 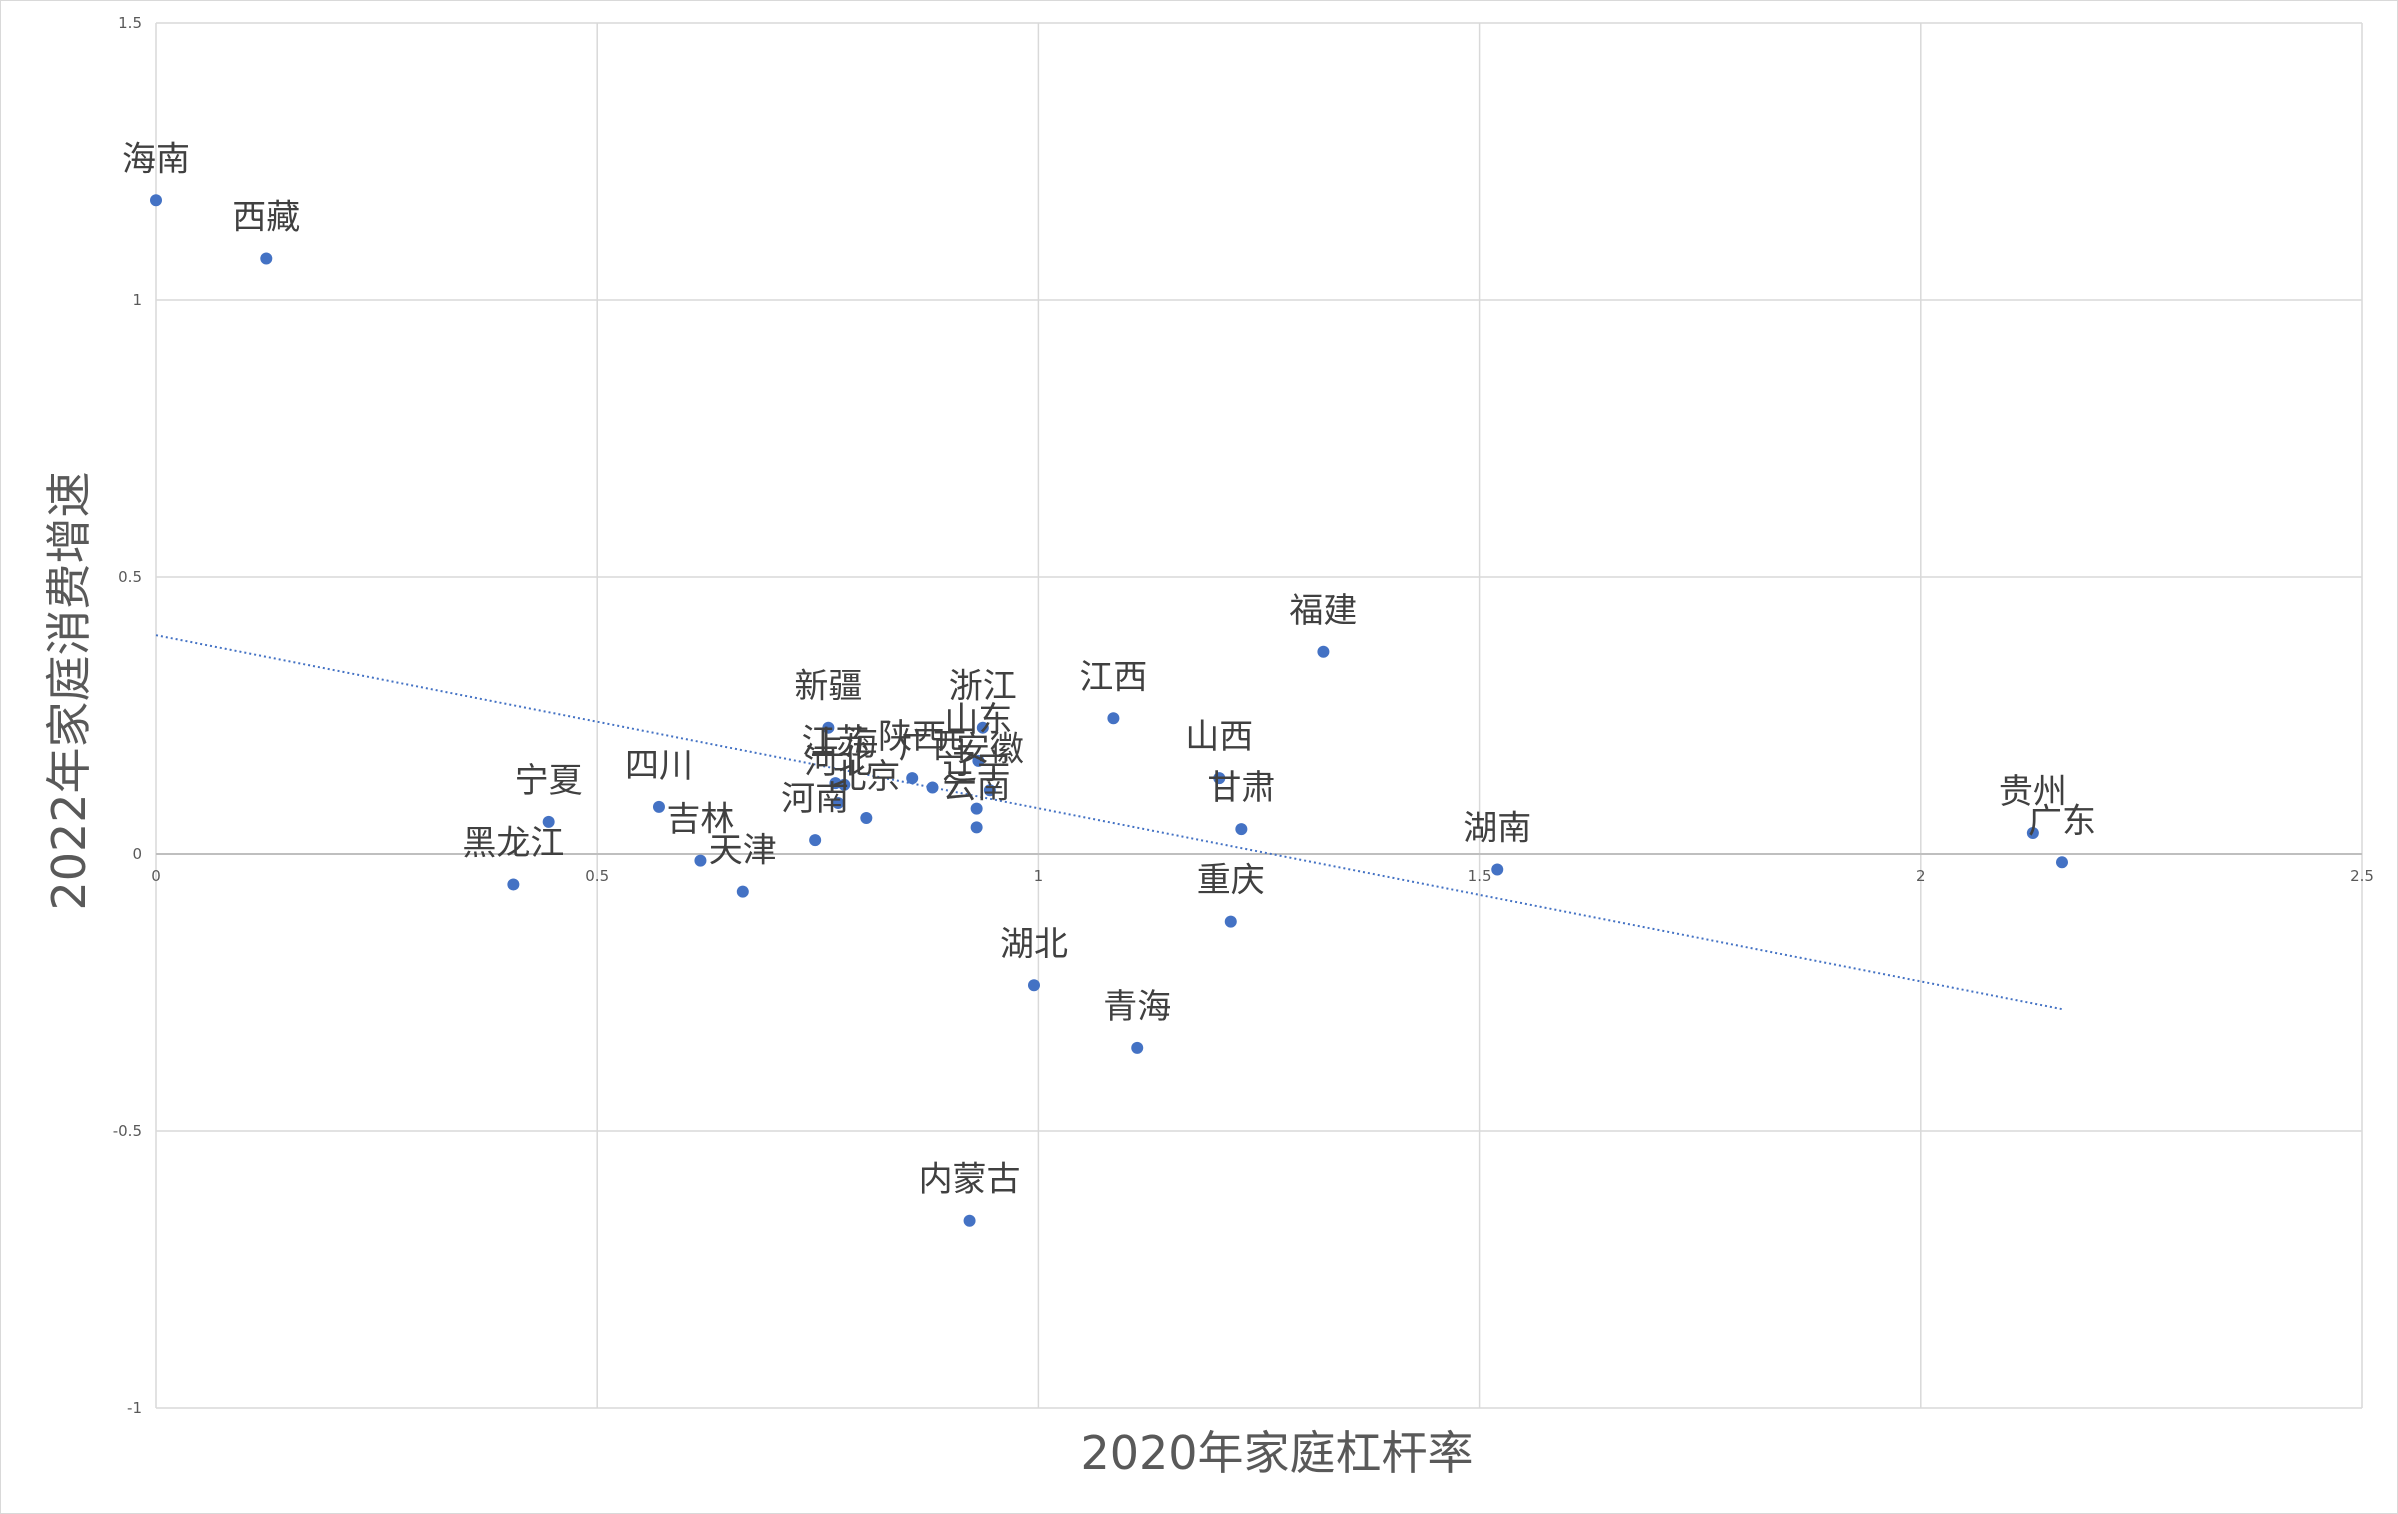 What do you see at coordinates (1231, 881) in the screenshot?
I see `point-label: 重庆` at bounding box center [1231, 881].